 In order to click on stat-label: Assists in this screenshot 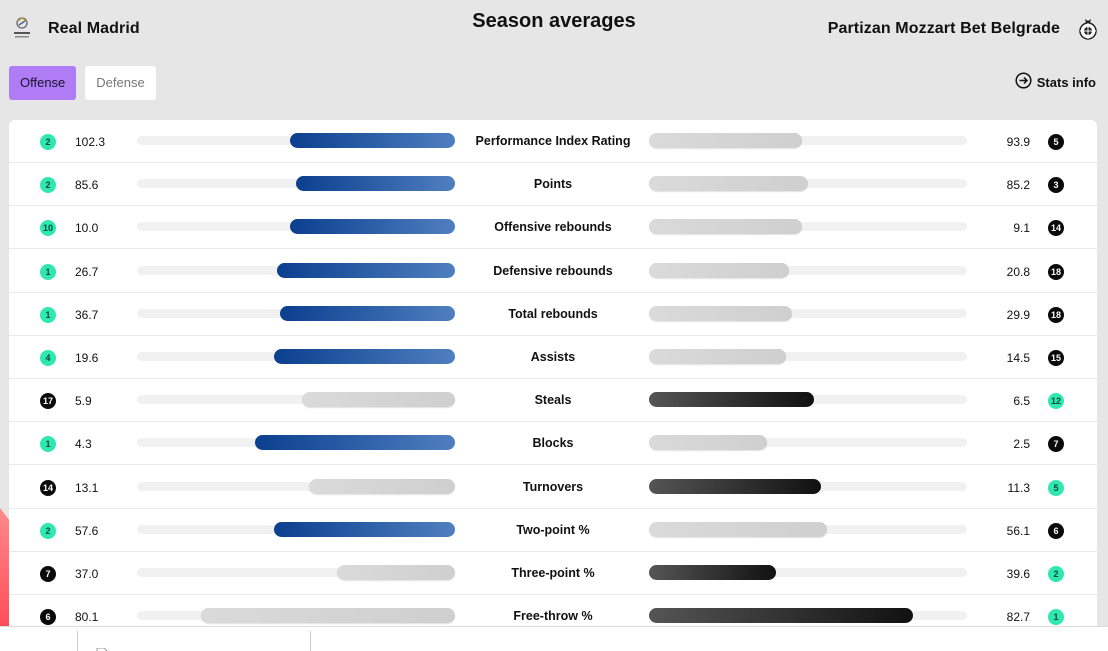, I will do `click(553, 357)`.